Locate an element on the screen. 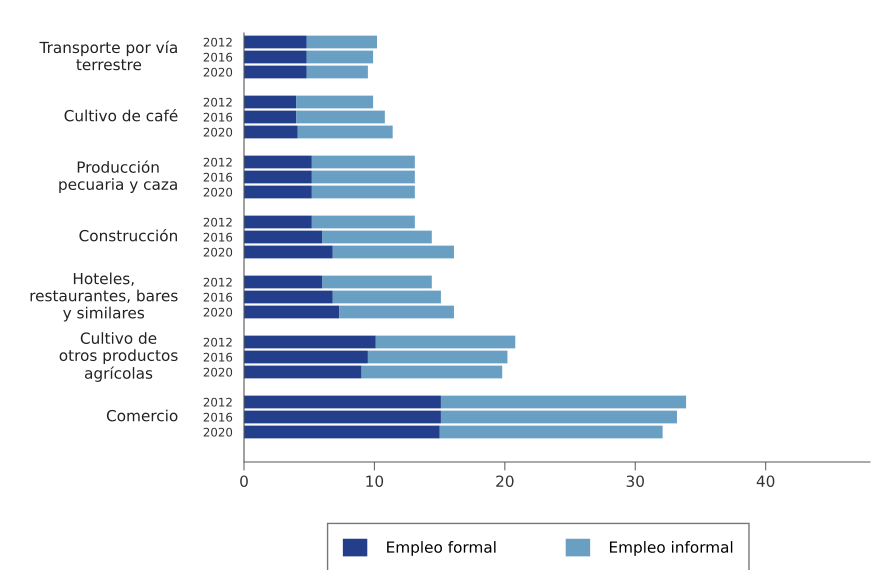 The height and width of the screenshot is (570, 871). x-tick-label: 10 is located at coordinates (375, 481).